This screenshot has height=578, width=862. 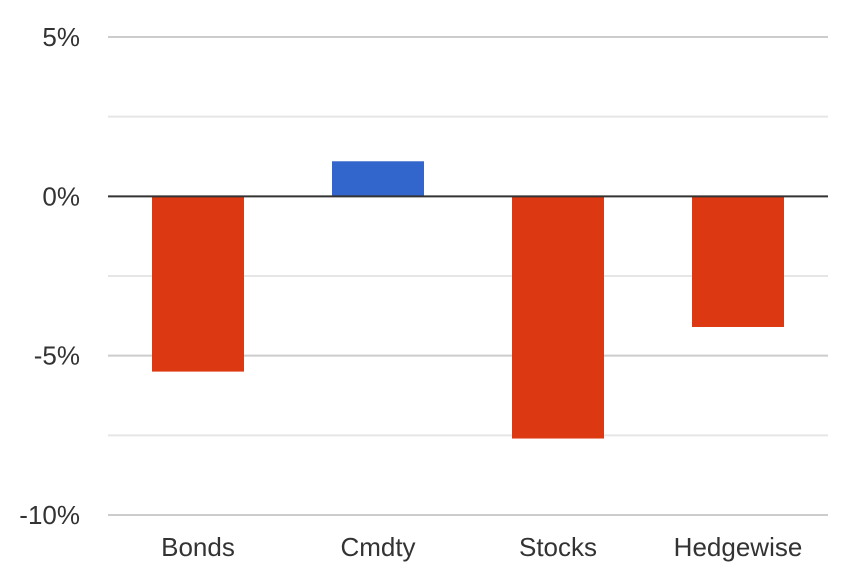 What do you see at coordinates (377, 547) in the screenshot?
I see `x-category-label: Cmdty` at bounding box center [377, 547].